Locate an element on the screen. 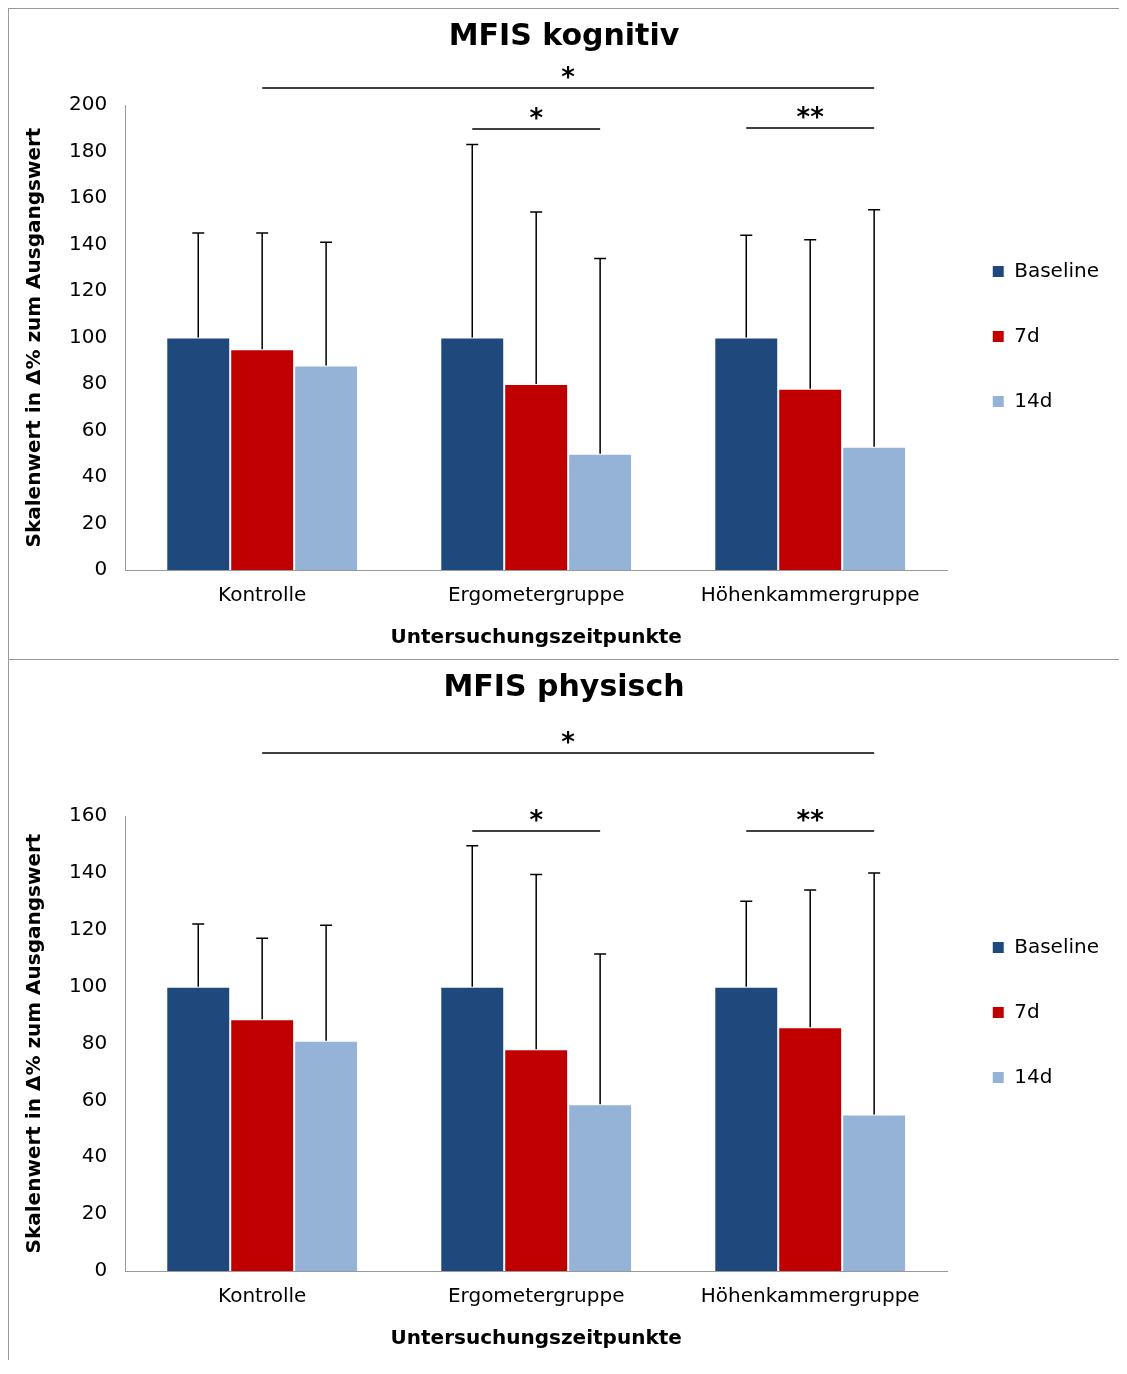 This screenshot has width=1127, height=1374. chart-title: MFIS kognitiv is located at coordinates (564, 34).